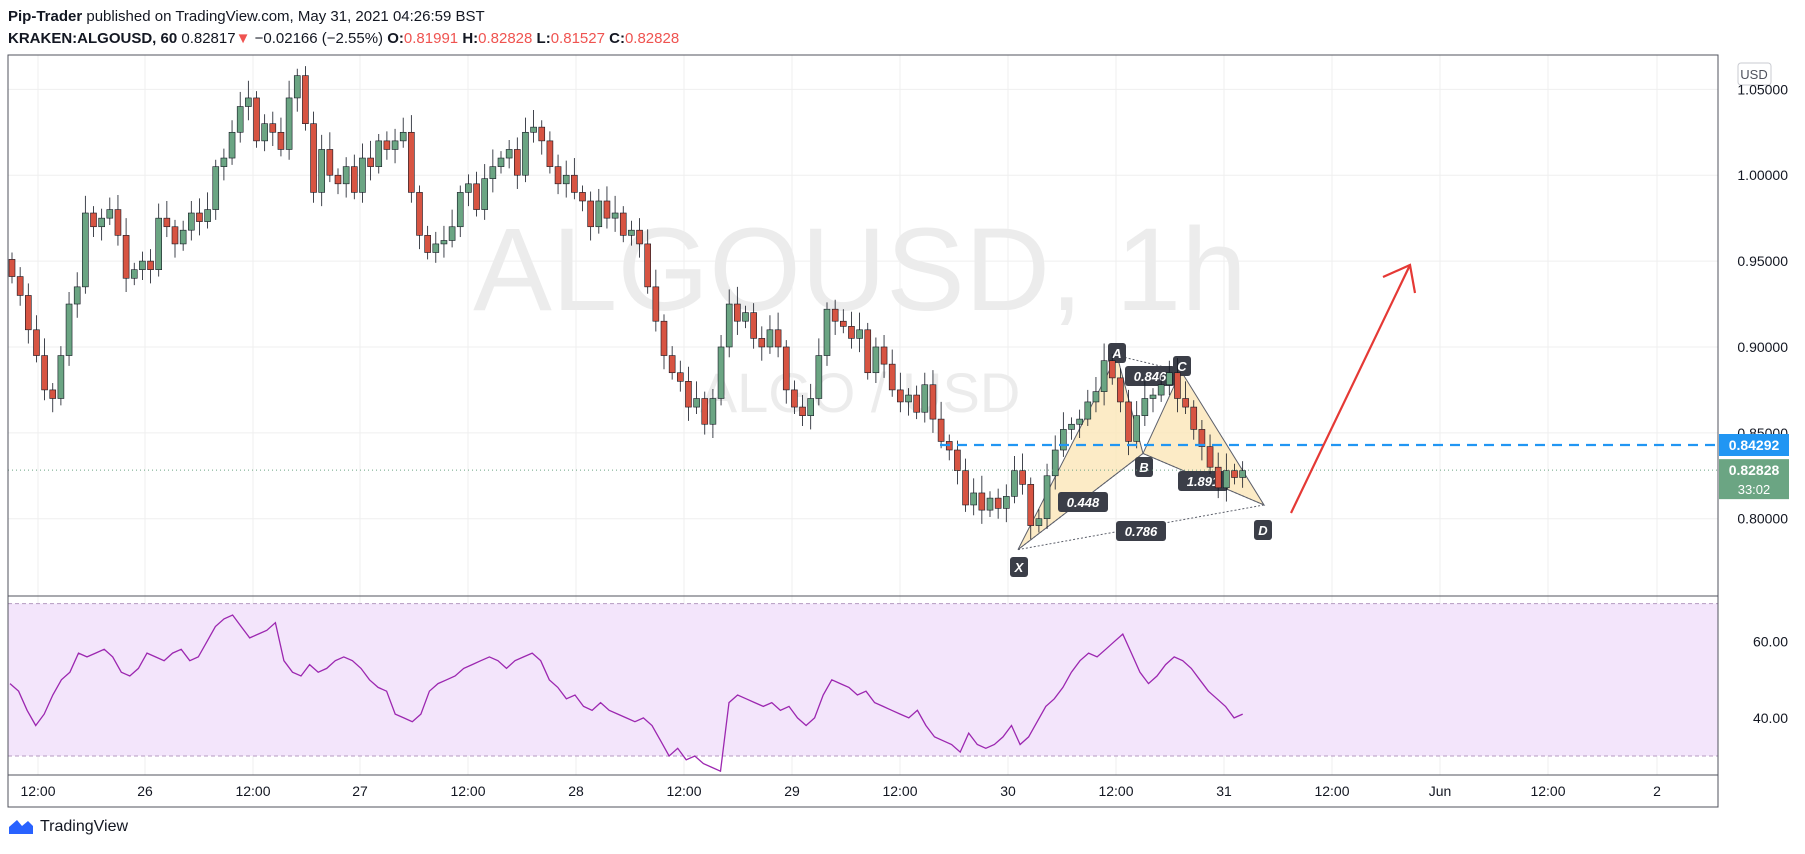  I want to click on high-value: 0.82828, so click(505, 38).